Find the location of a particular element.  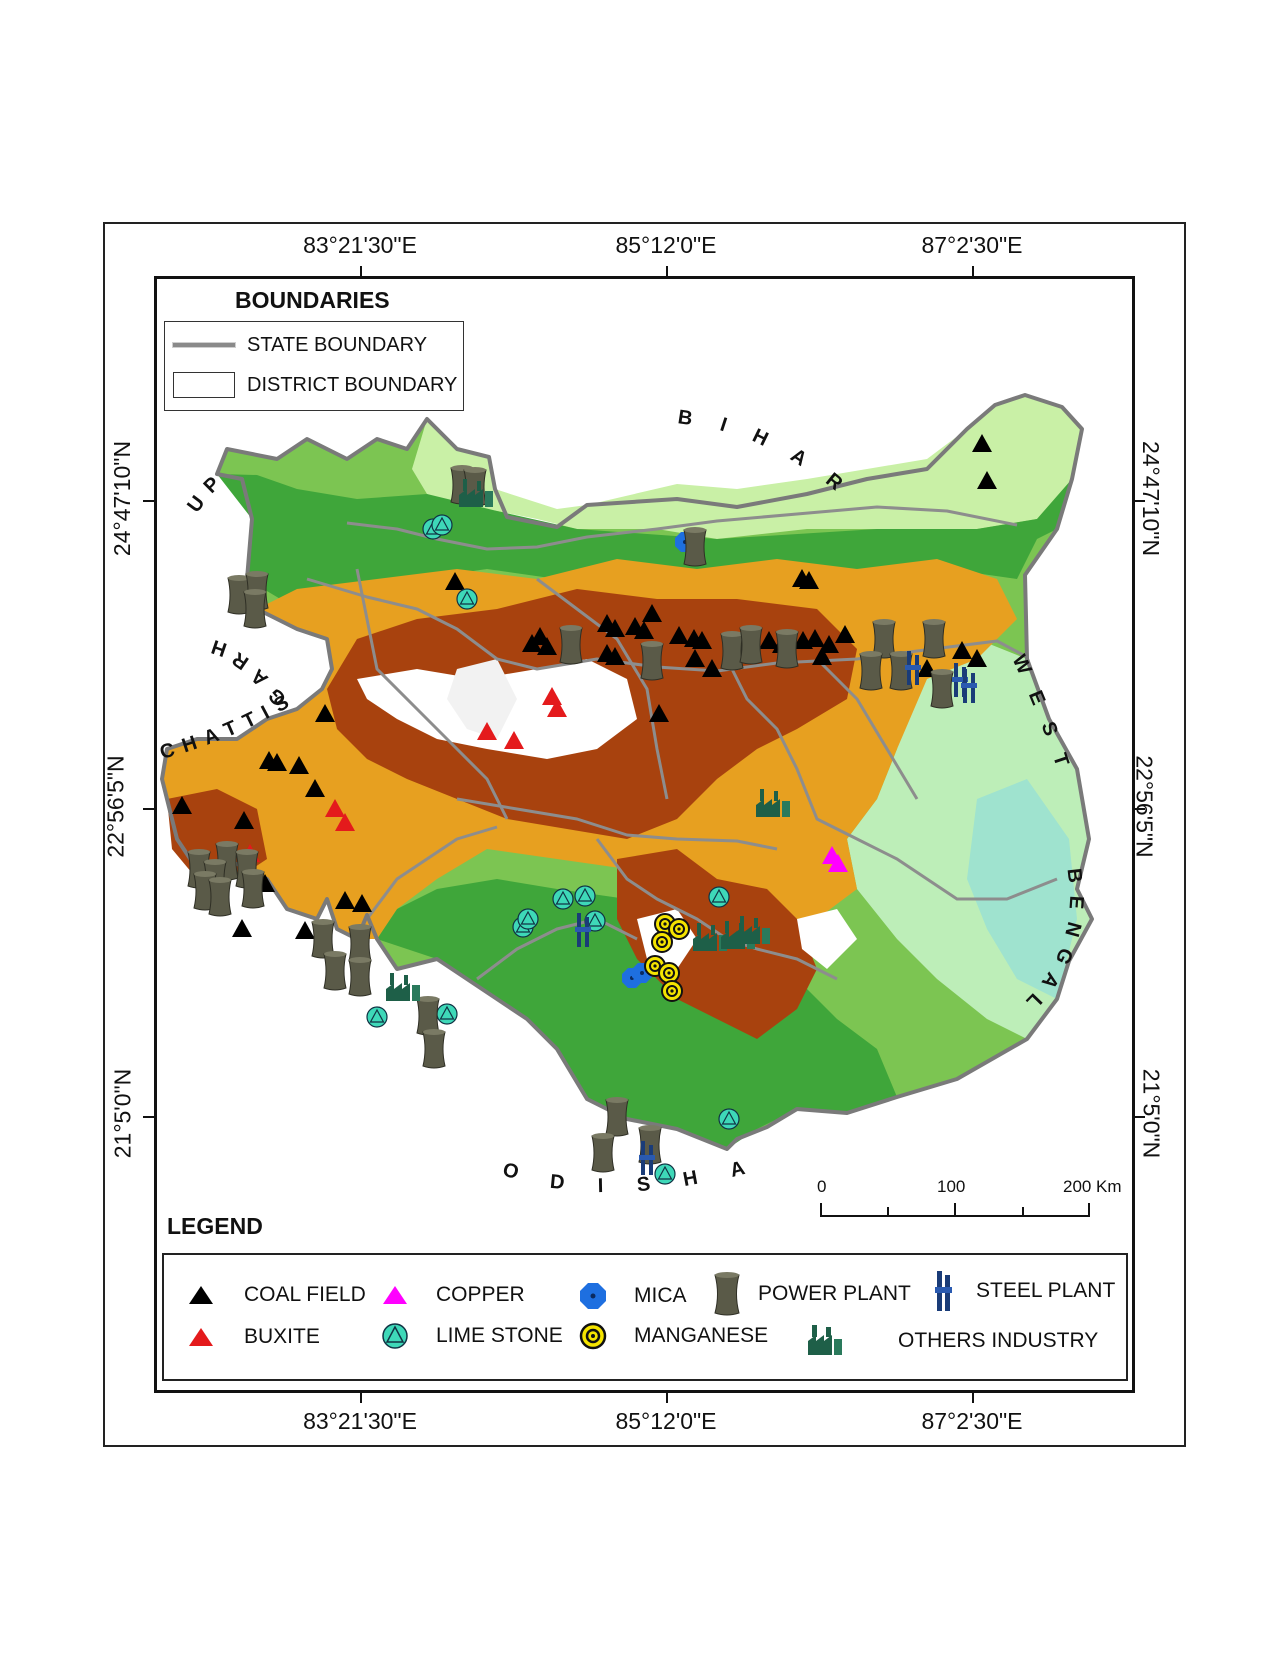

svg-text: ODISHA is located at coordinates (640, 1173).